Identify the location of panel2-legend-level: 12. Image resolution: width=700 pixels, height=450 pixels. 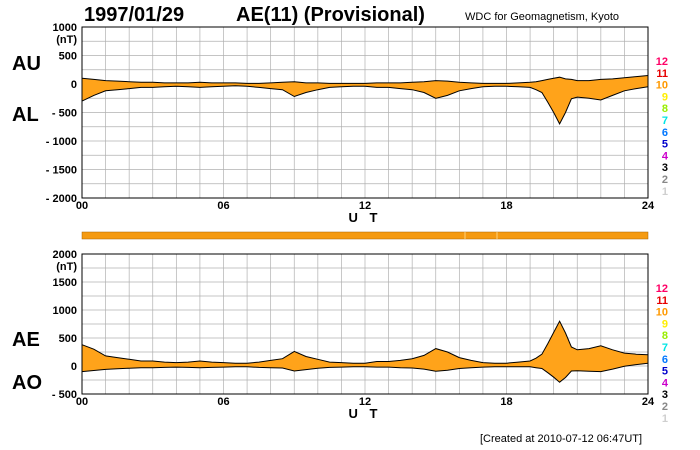
(662, 289).